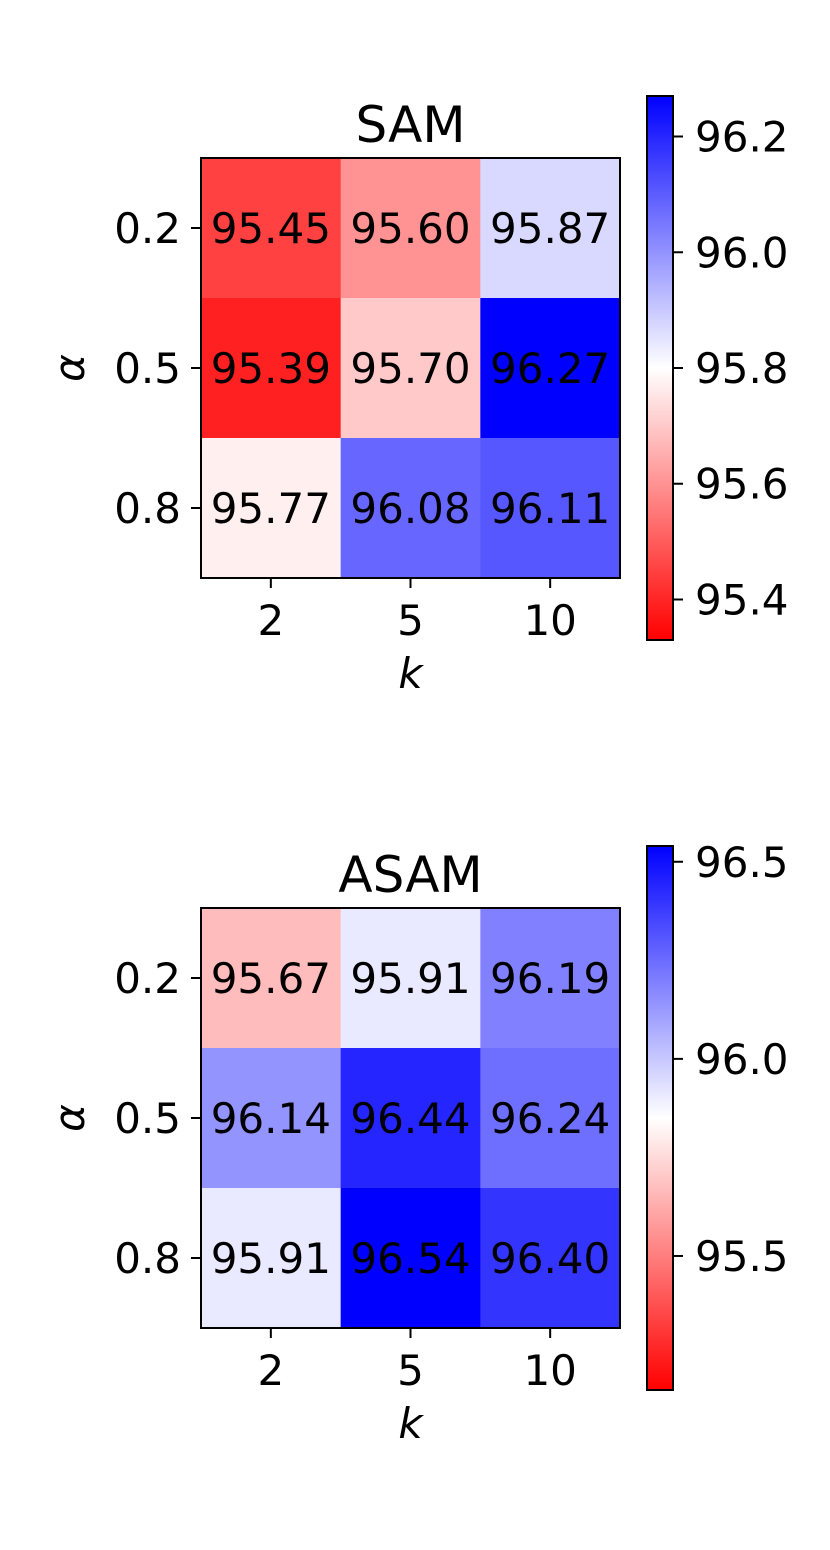 This screenshot has height=1550, width=830. I want to click on cell-value-label: 96.08, so click(410, 508).